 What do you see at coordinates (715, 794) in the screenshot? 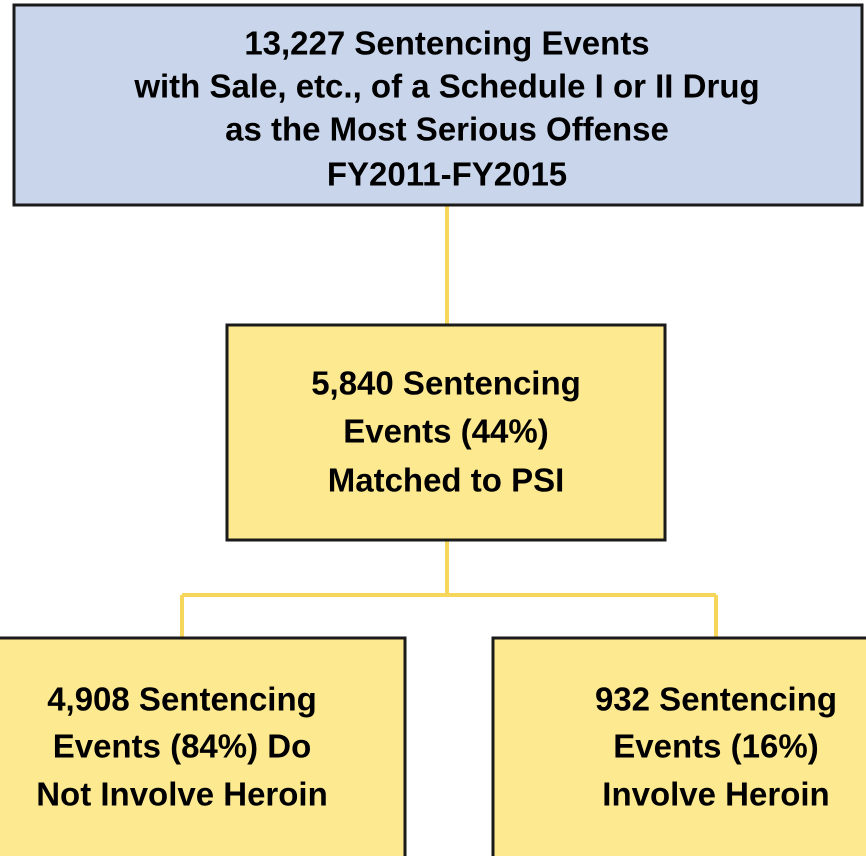
I see `node-text: Involve Heroin` at bounding box center [715, 794].